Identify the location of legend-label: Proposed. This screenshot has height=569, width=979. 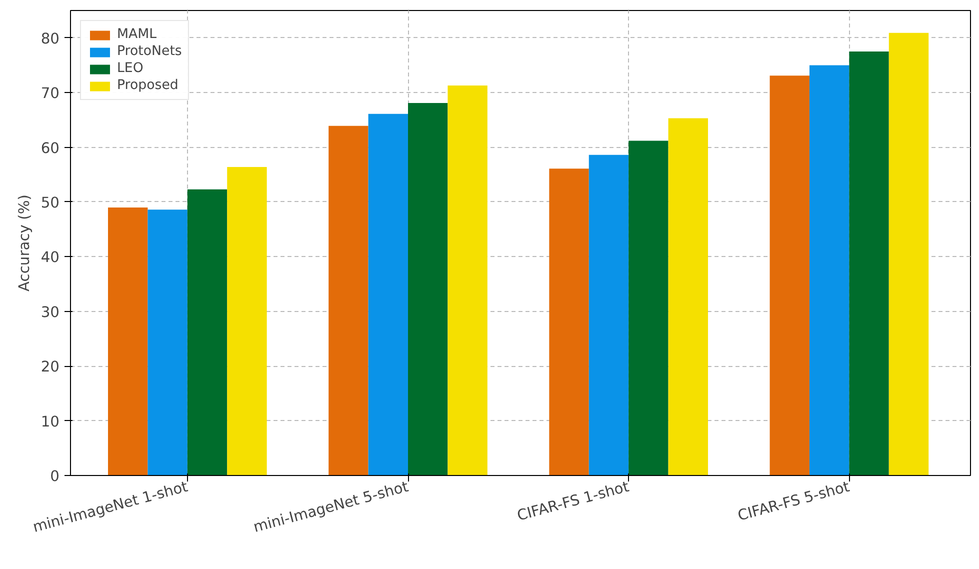
(147, 85).